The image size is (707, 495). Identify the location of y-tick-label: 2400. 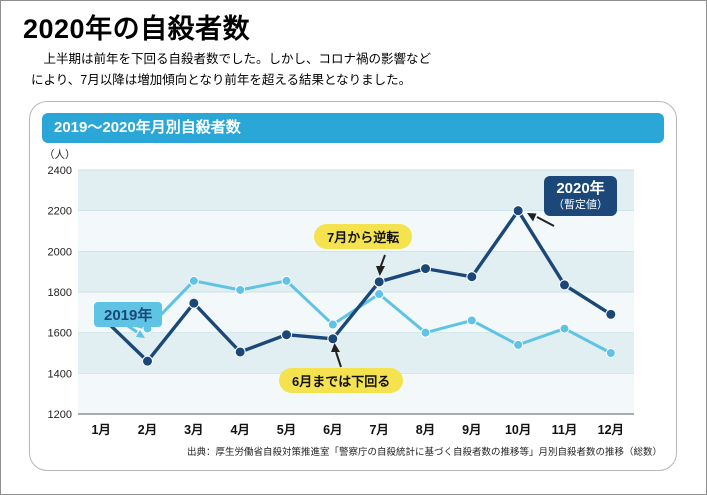
(60, 171).